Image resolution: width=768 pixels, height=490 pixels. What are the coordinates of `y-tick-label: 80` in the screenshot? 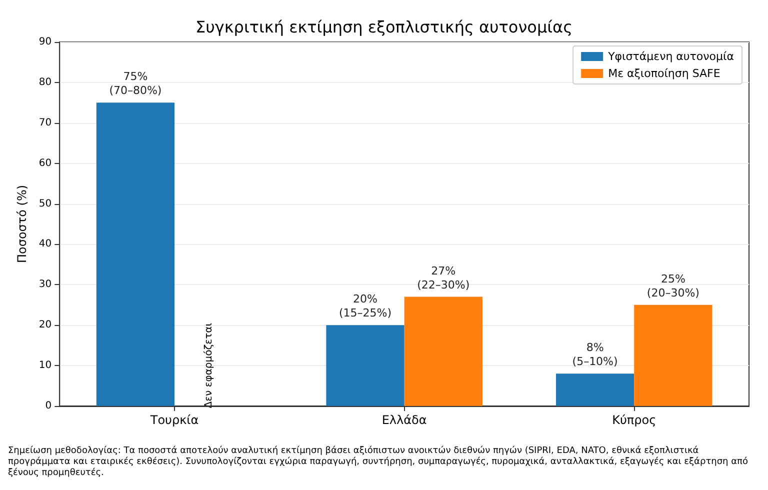 It's located at (45, 82).